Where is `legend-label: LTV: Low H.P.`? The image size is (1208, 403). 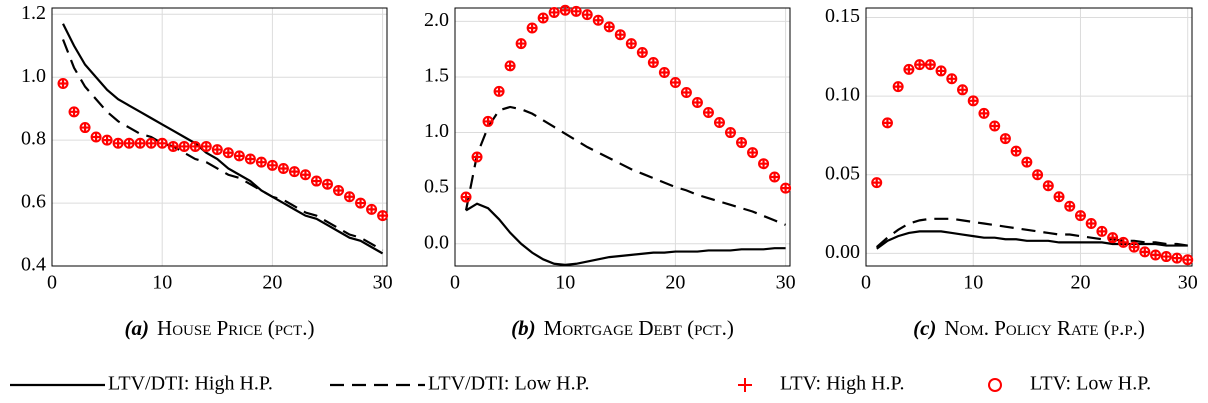 legend-label: LTV: Low H.P. is located at coordinates (1090, 384).